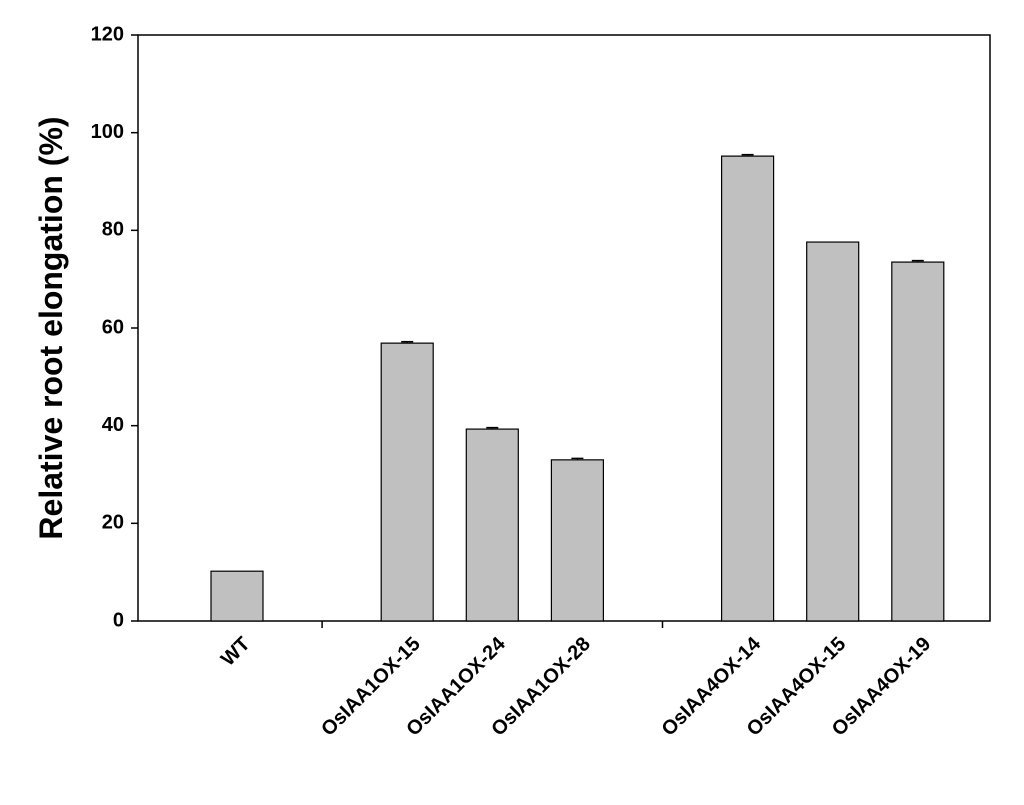  I want to click on y-tick-label: 20, so click(113, 523).